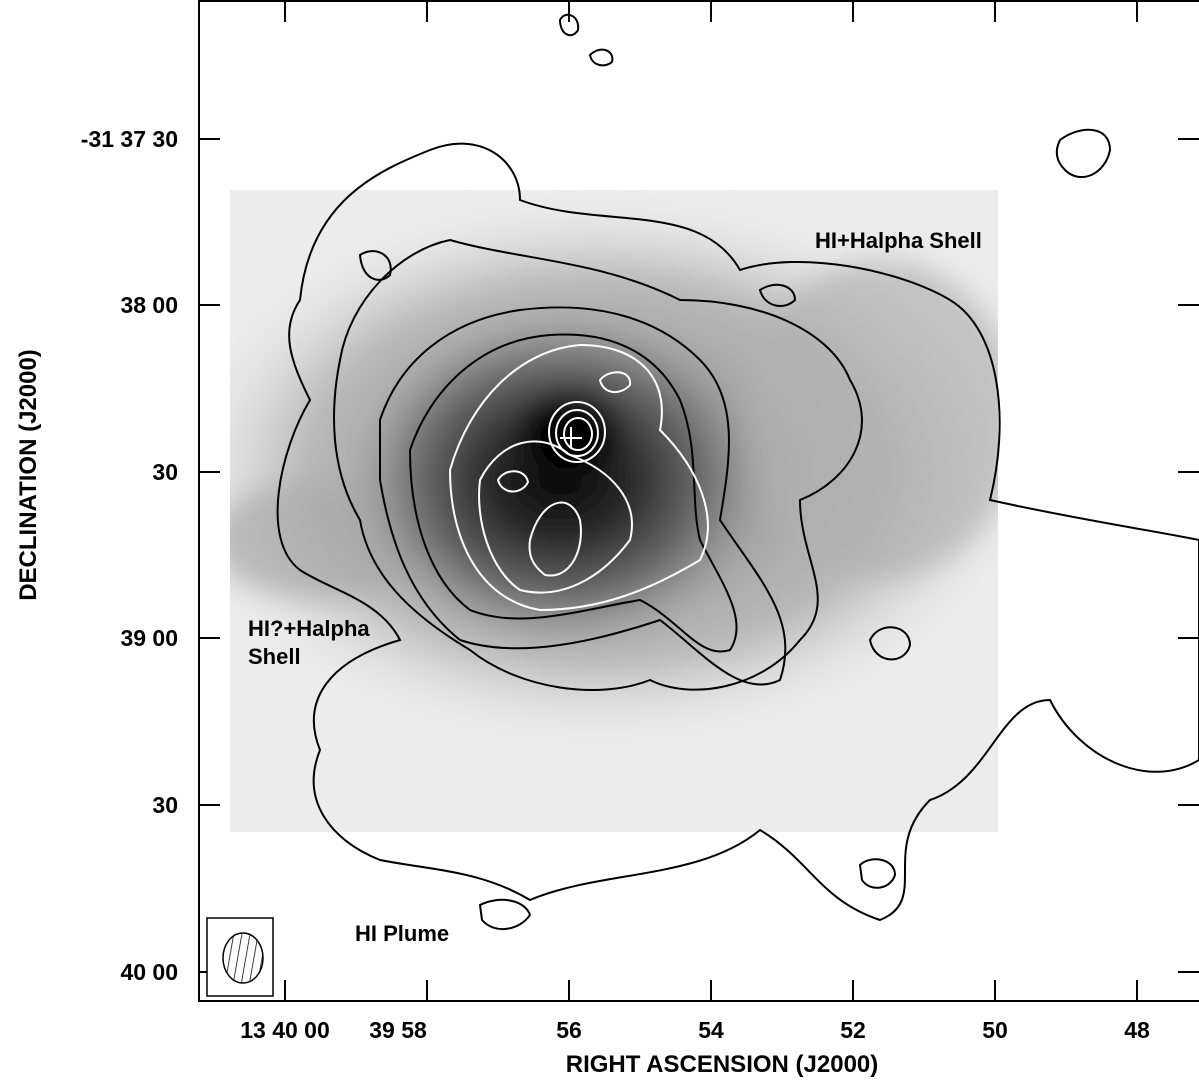 Image resolution: width=1199 pixels, height=1083 pixels. Describe the element at coordinates (1137, 1030) in the screenshot. I see `x-tick-label: 48` at that location.